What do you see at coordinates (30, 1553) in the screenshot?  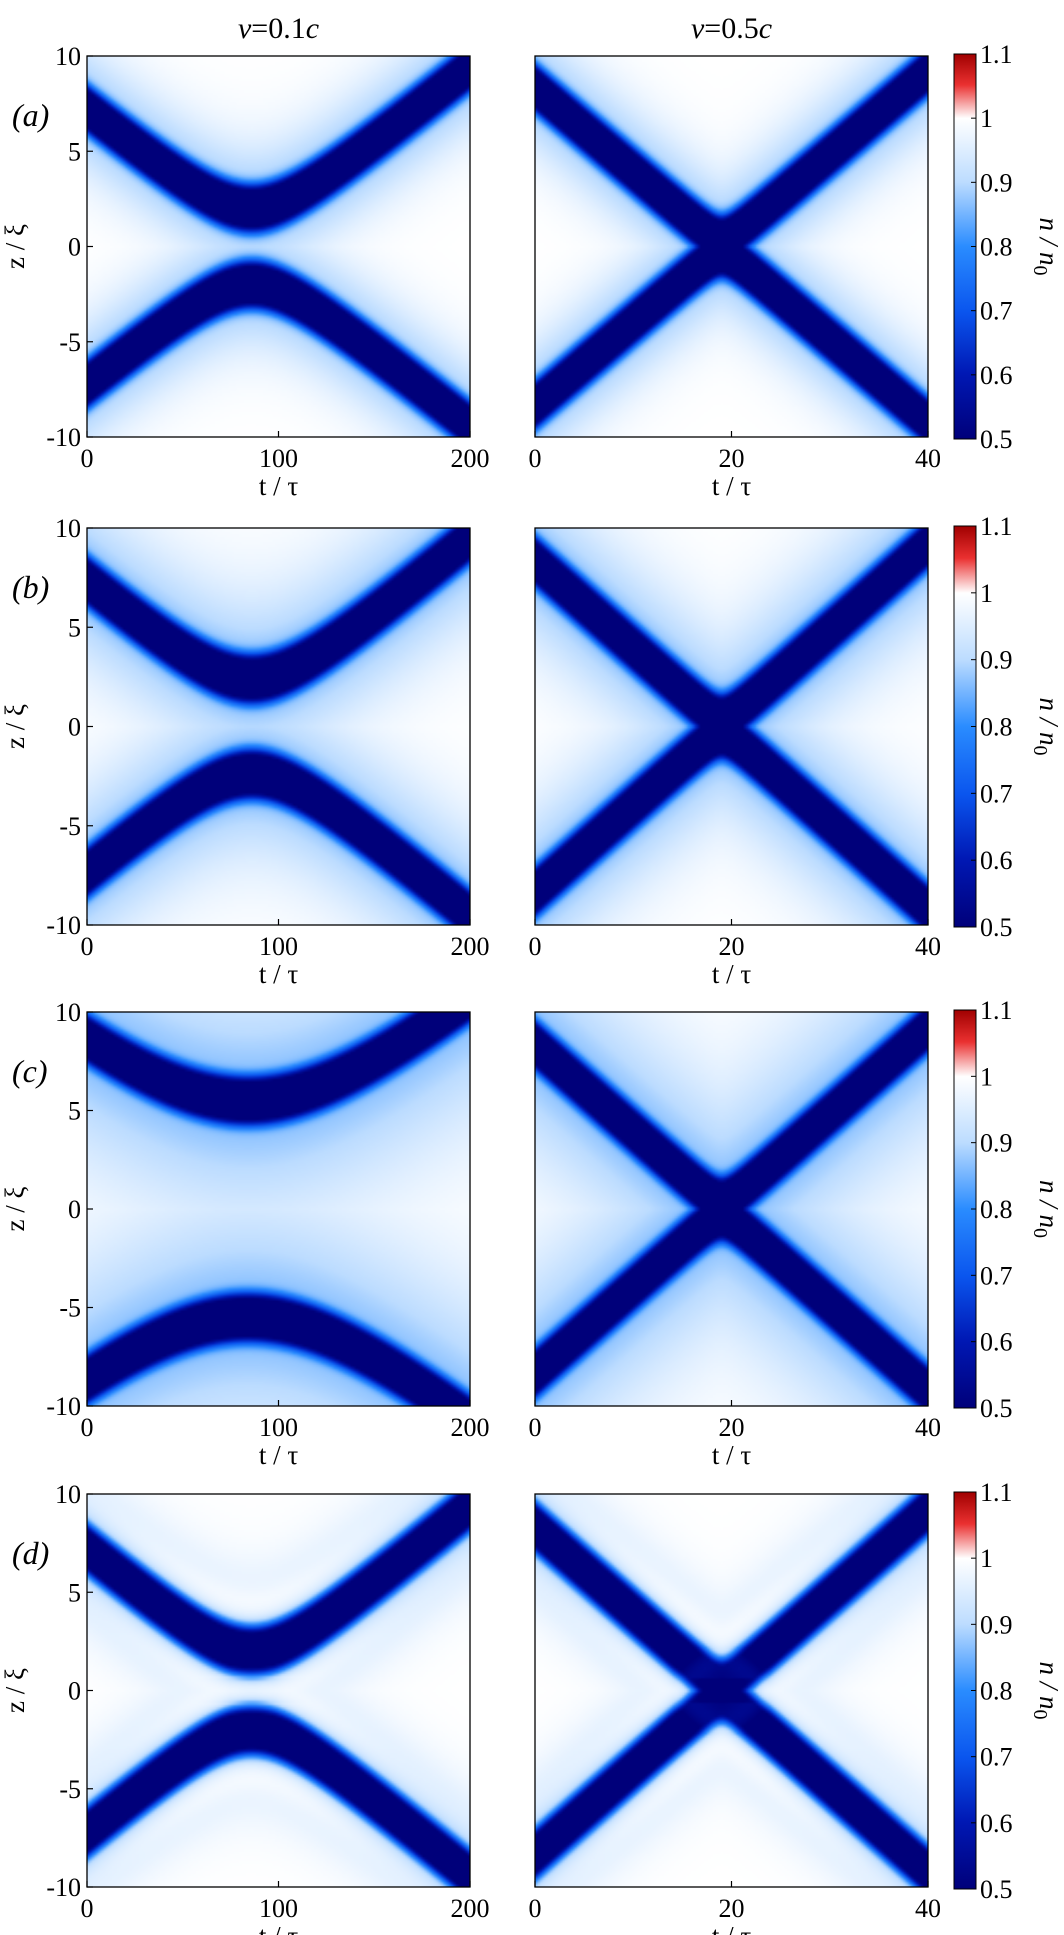 I see `row-label: (d)` at bounding box center [30, 1553].